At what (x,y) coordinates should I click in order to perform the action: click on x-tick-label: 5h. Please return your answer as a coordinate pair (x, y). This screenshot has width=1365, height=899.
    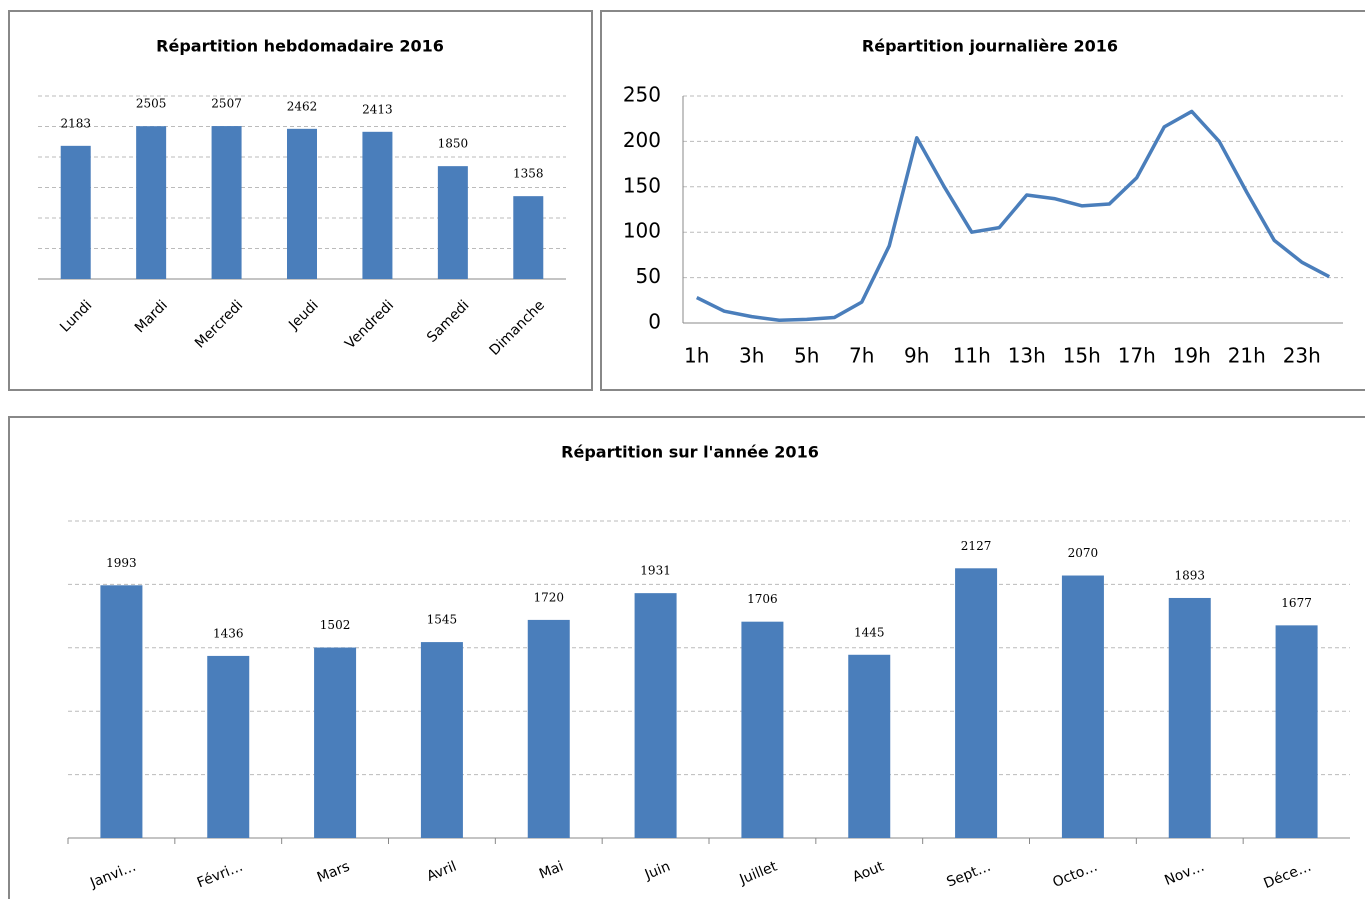
    Looking at the image, I should click on (806, 356).